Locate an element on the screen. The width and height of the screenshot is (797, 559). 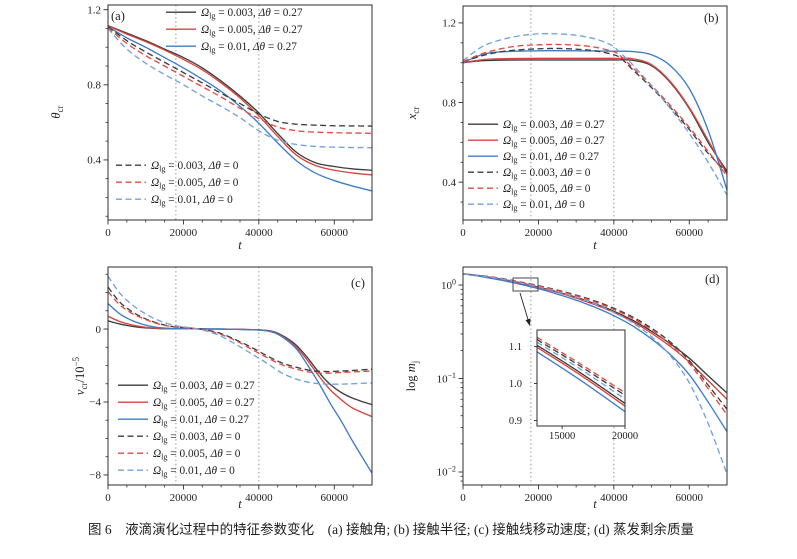
series-inset-solid-blue is located at coordinates (581, 382).